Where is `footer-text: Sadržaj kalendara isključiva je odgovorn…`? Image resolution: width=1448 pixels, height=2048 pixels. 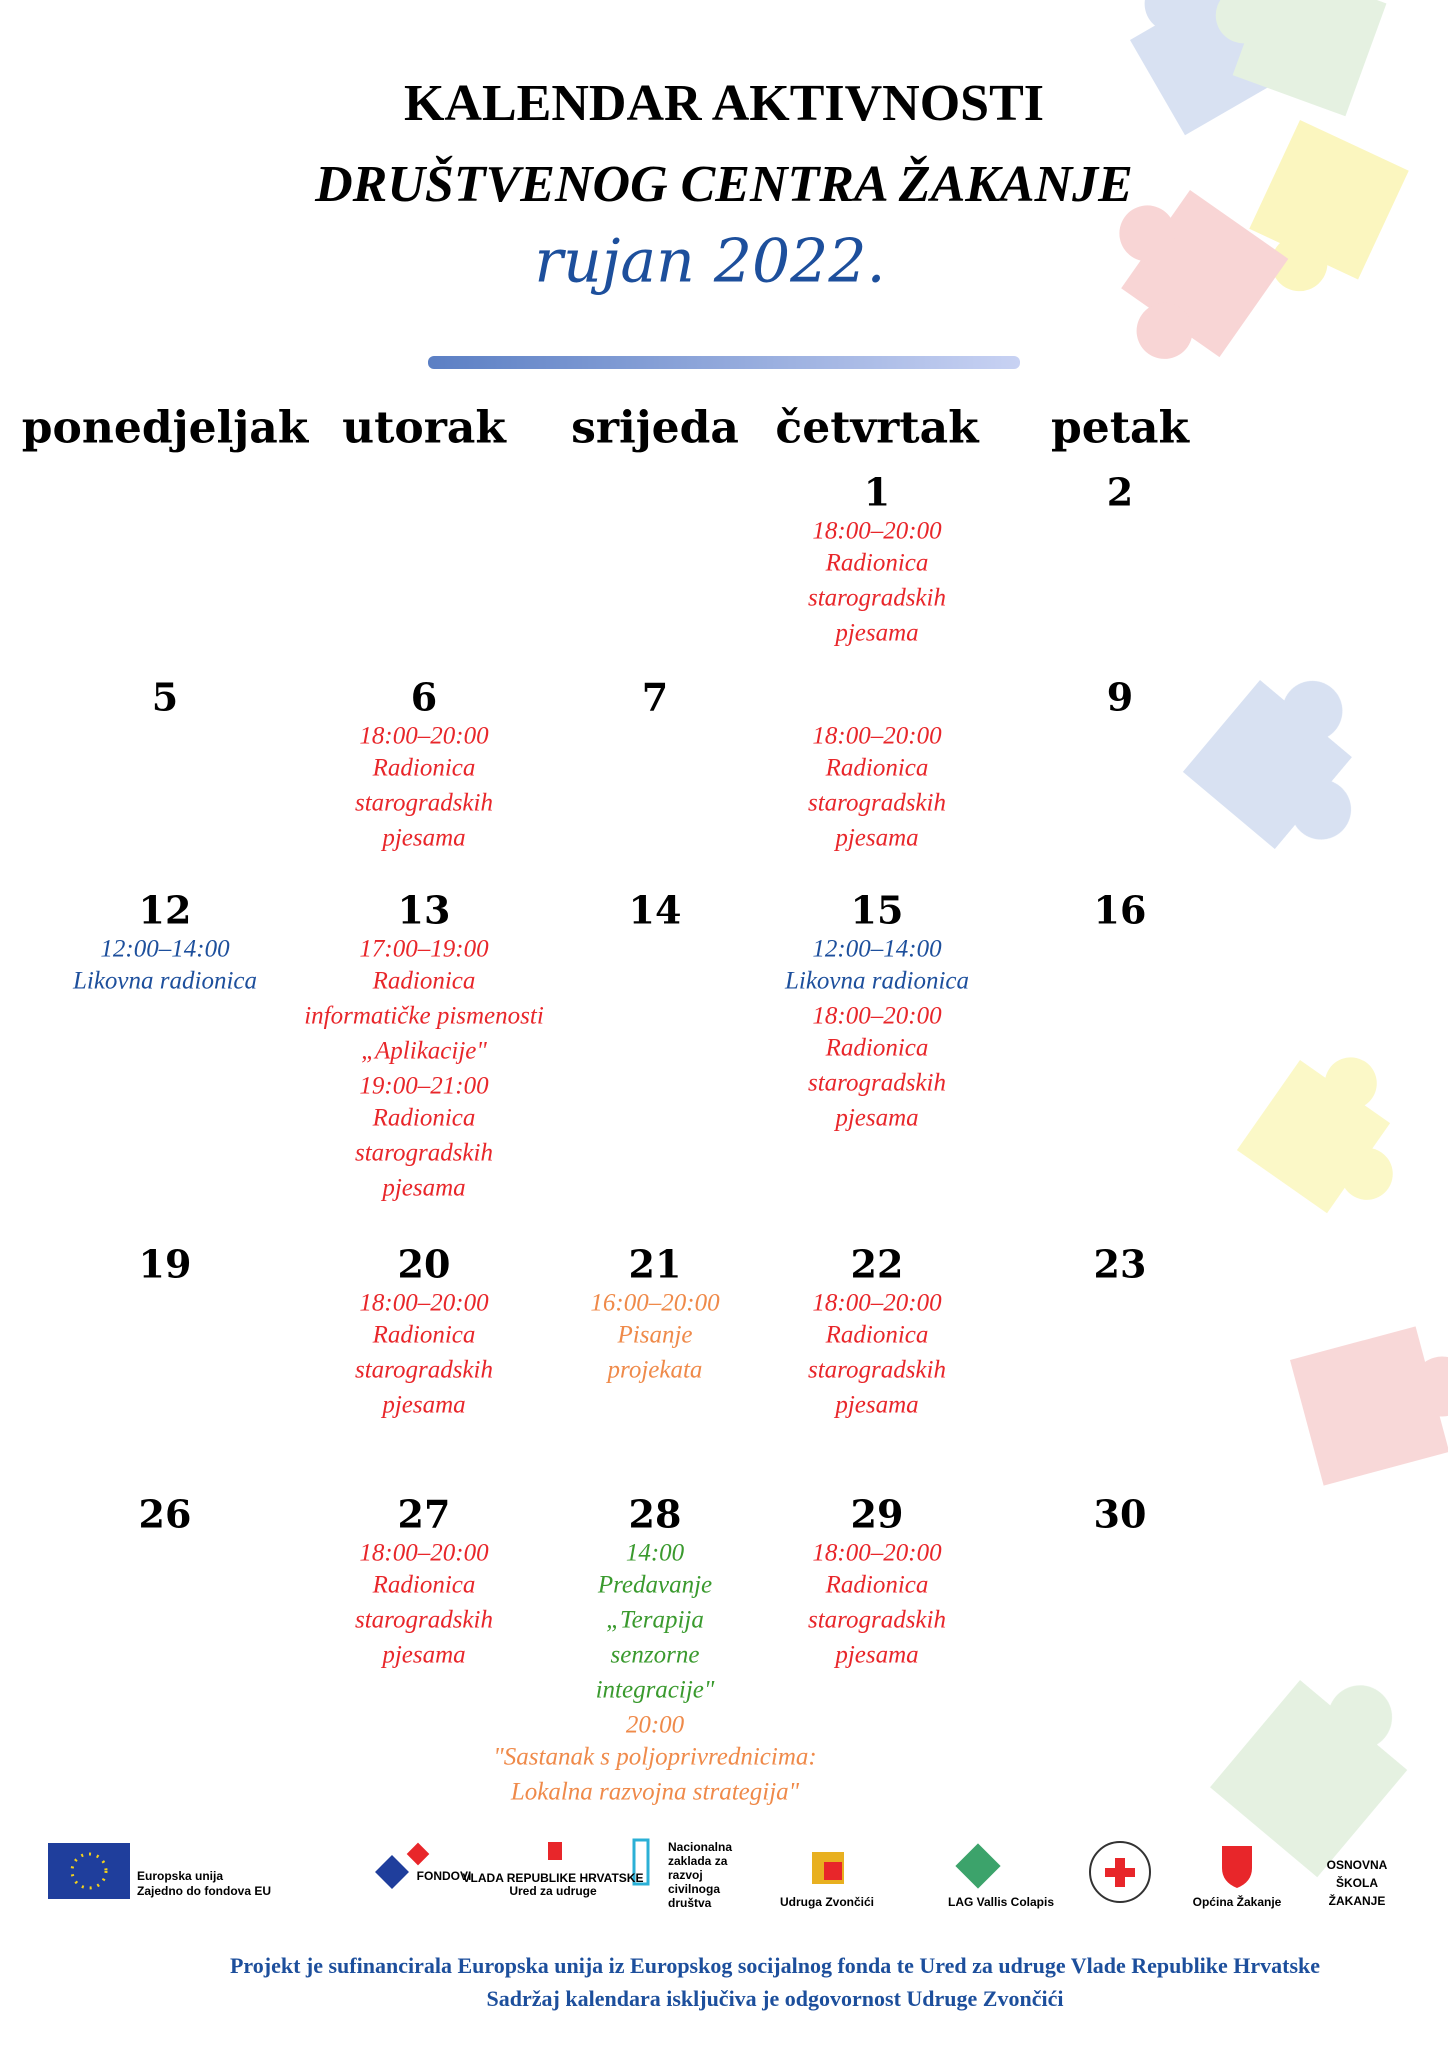
footer-text: Sadržaj kalendara isključiva je odgovorn… is located at coordinates (775, 1998).